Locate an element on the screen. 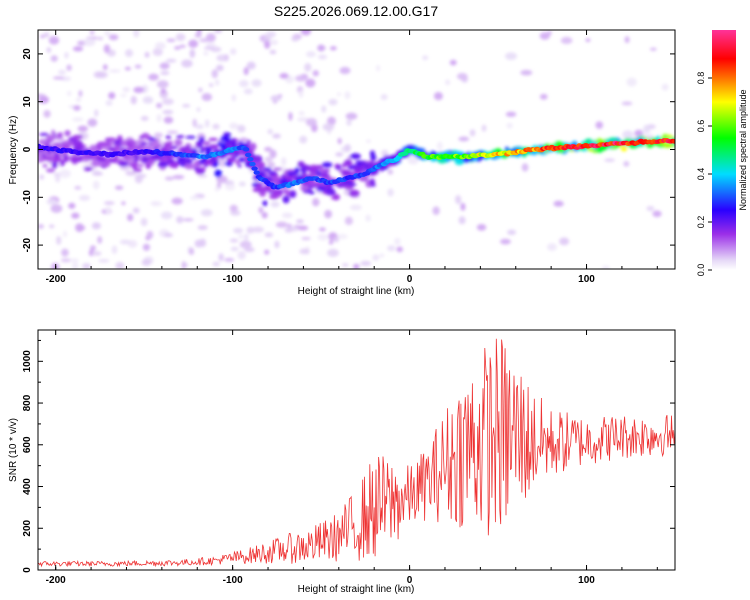 The image size is (750, 600). colorbar-tick-label: 0.6 is located at coordinates (701, 126).